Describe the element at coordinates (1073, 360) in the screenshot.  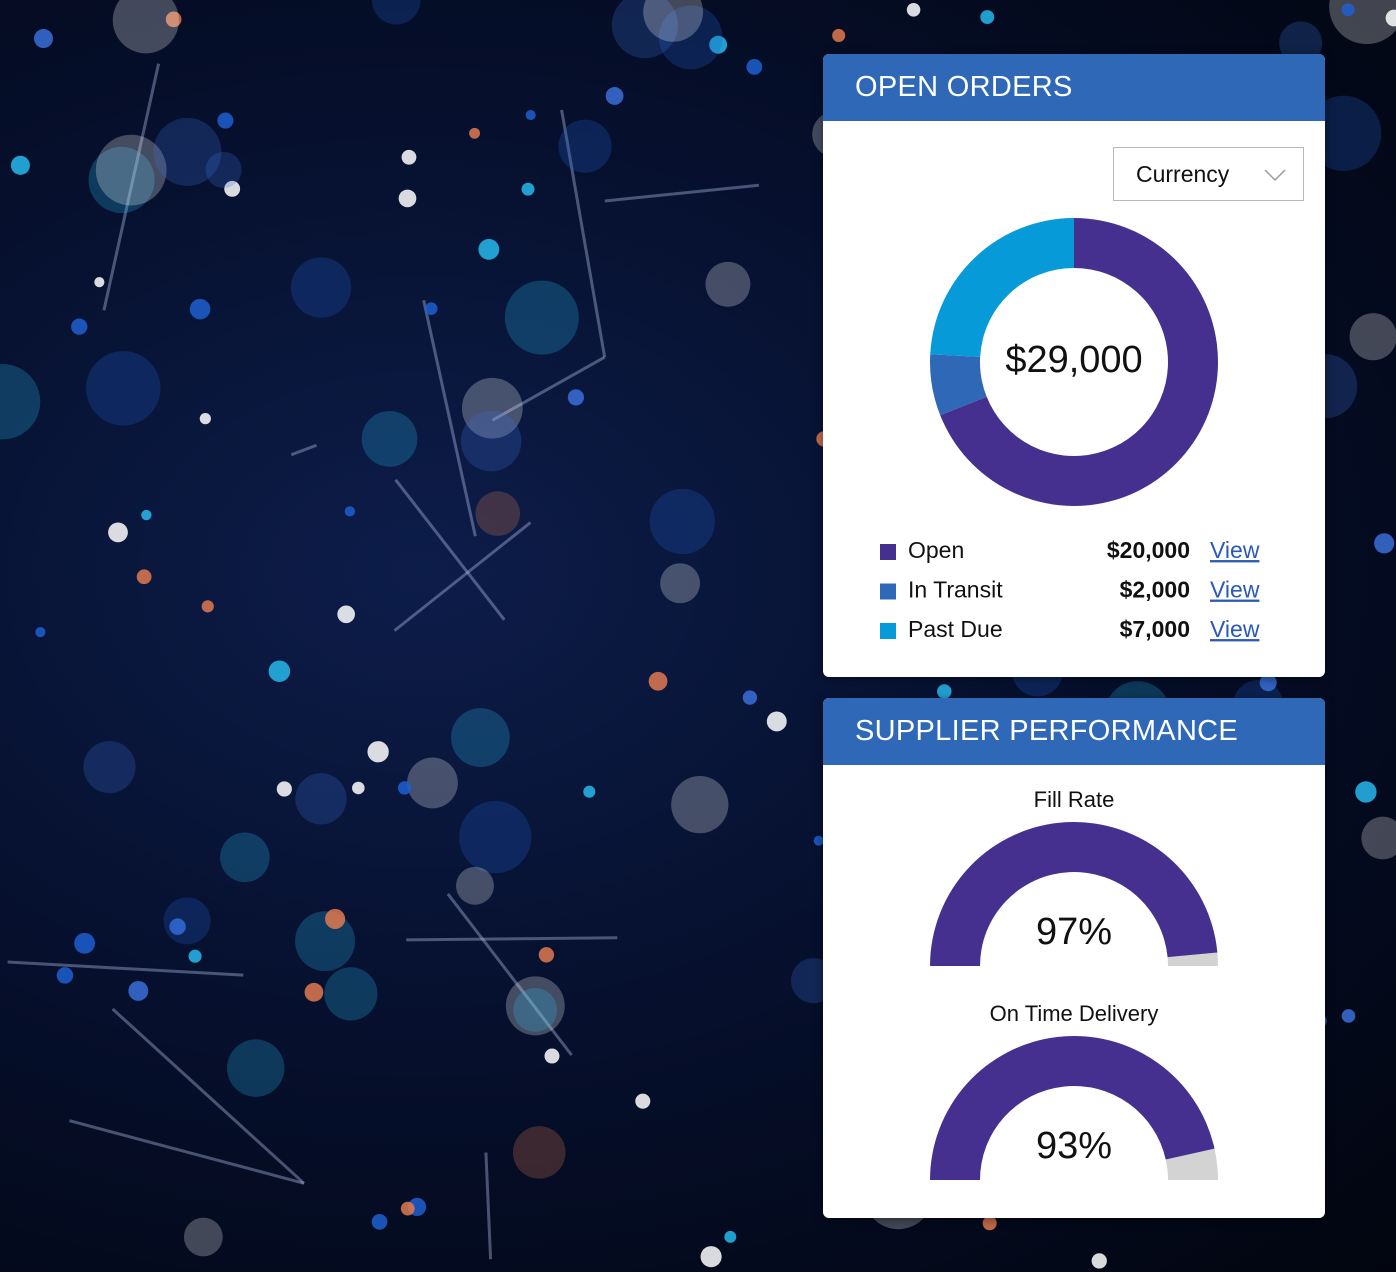
I see `donut-total: $29,000` at that location.